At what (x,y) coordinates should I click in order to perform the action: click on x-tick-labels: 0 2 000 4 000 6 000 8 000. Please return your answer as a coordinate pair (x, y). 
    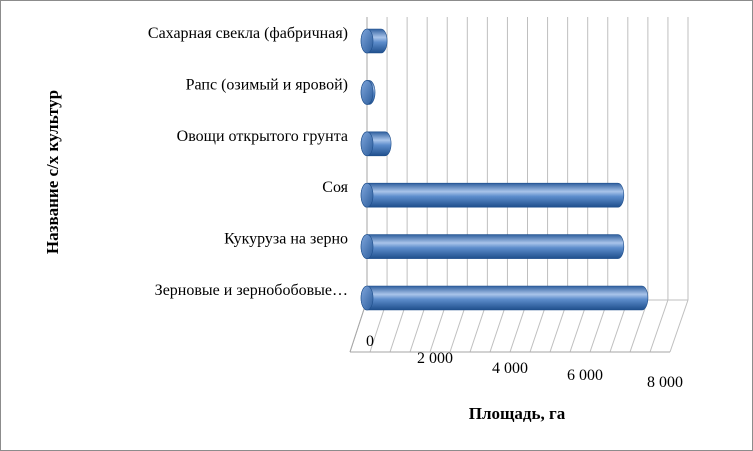
    Looking at the image, I should click on (524, 362).